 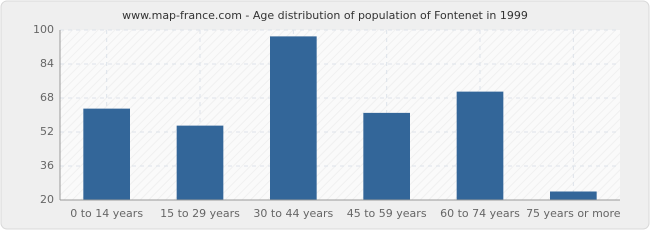 I want to click on y-tick-label: 84, so click(x=47, y=63).